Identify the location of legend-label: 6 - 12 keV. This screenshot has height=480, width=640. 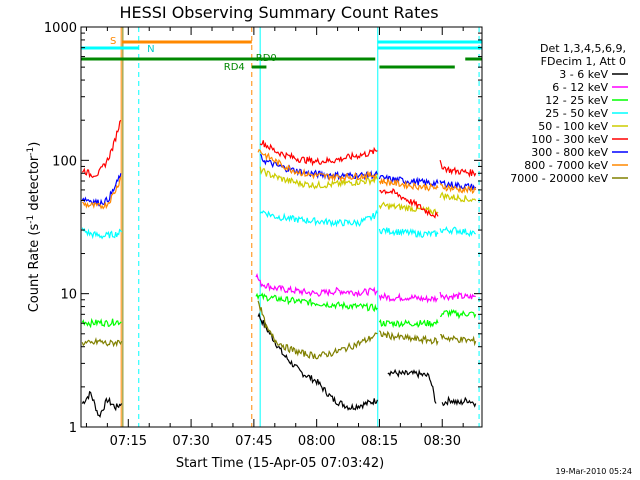
(580, 87).